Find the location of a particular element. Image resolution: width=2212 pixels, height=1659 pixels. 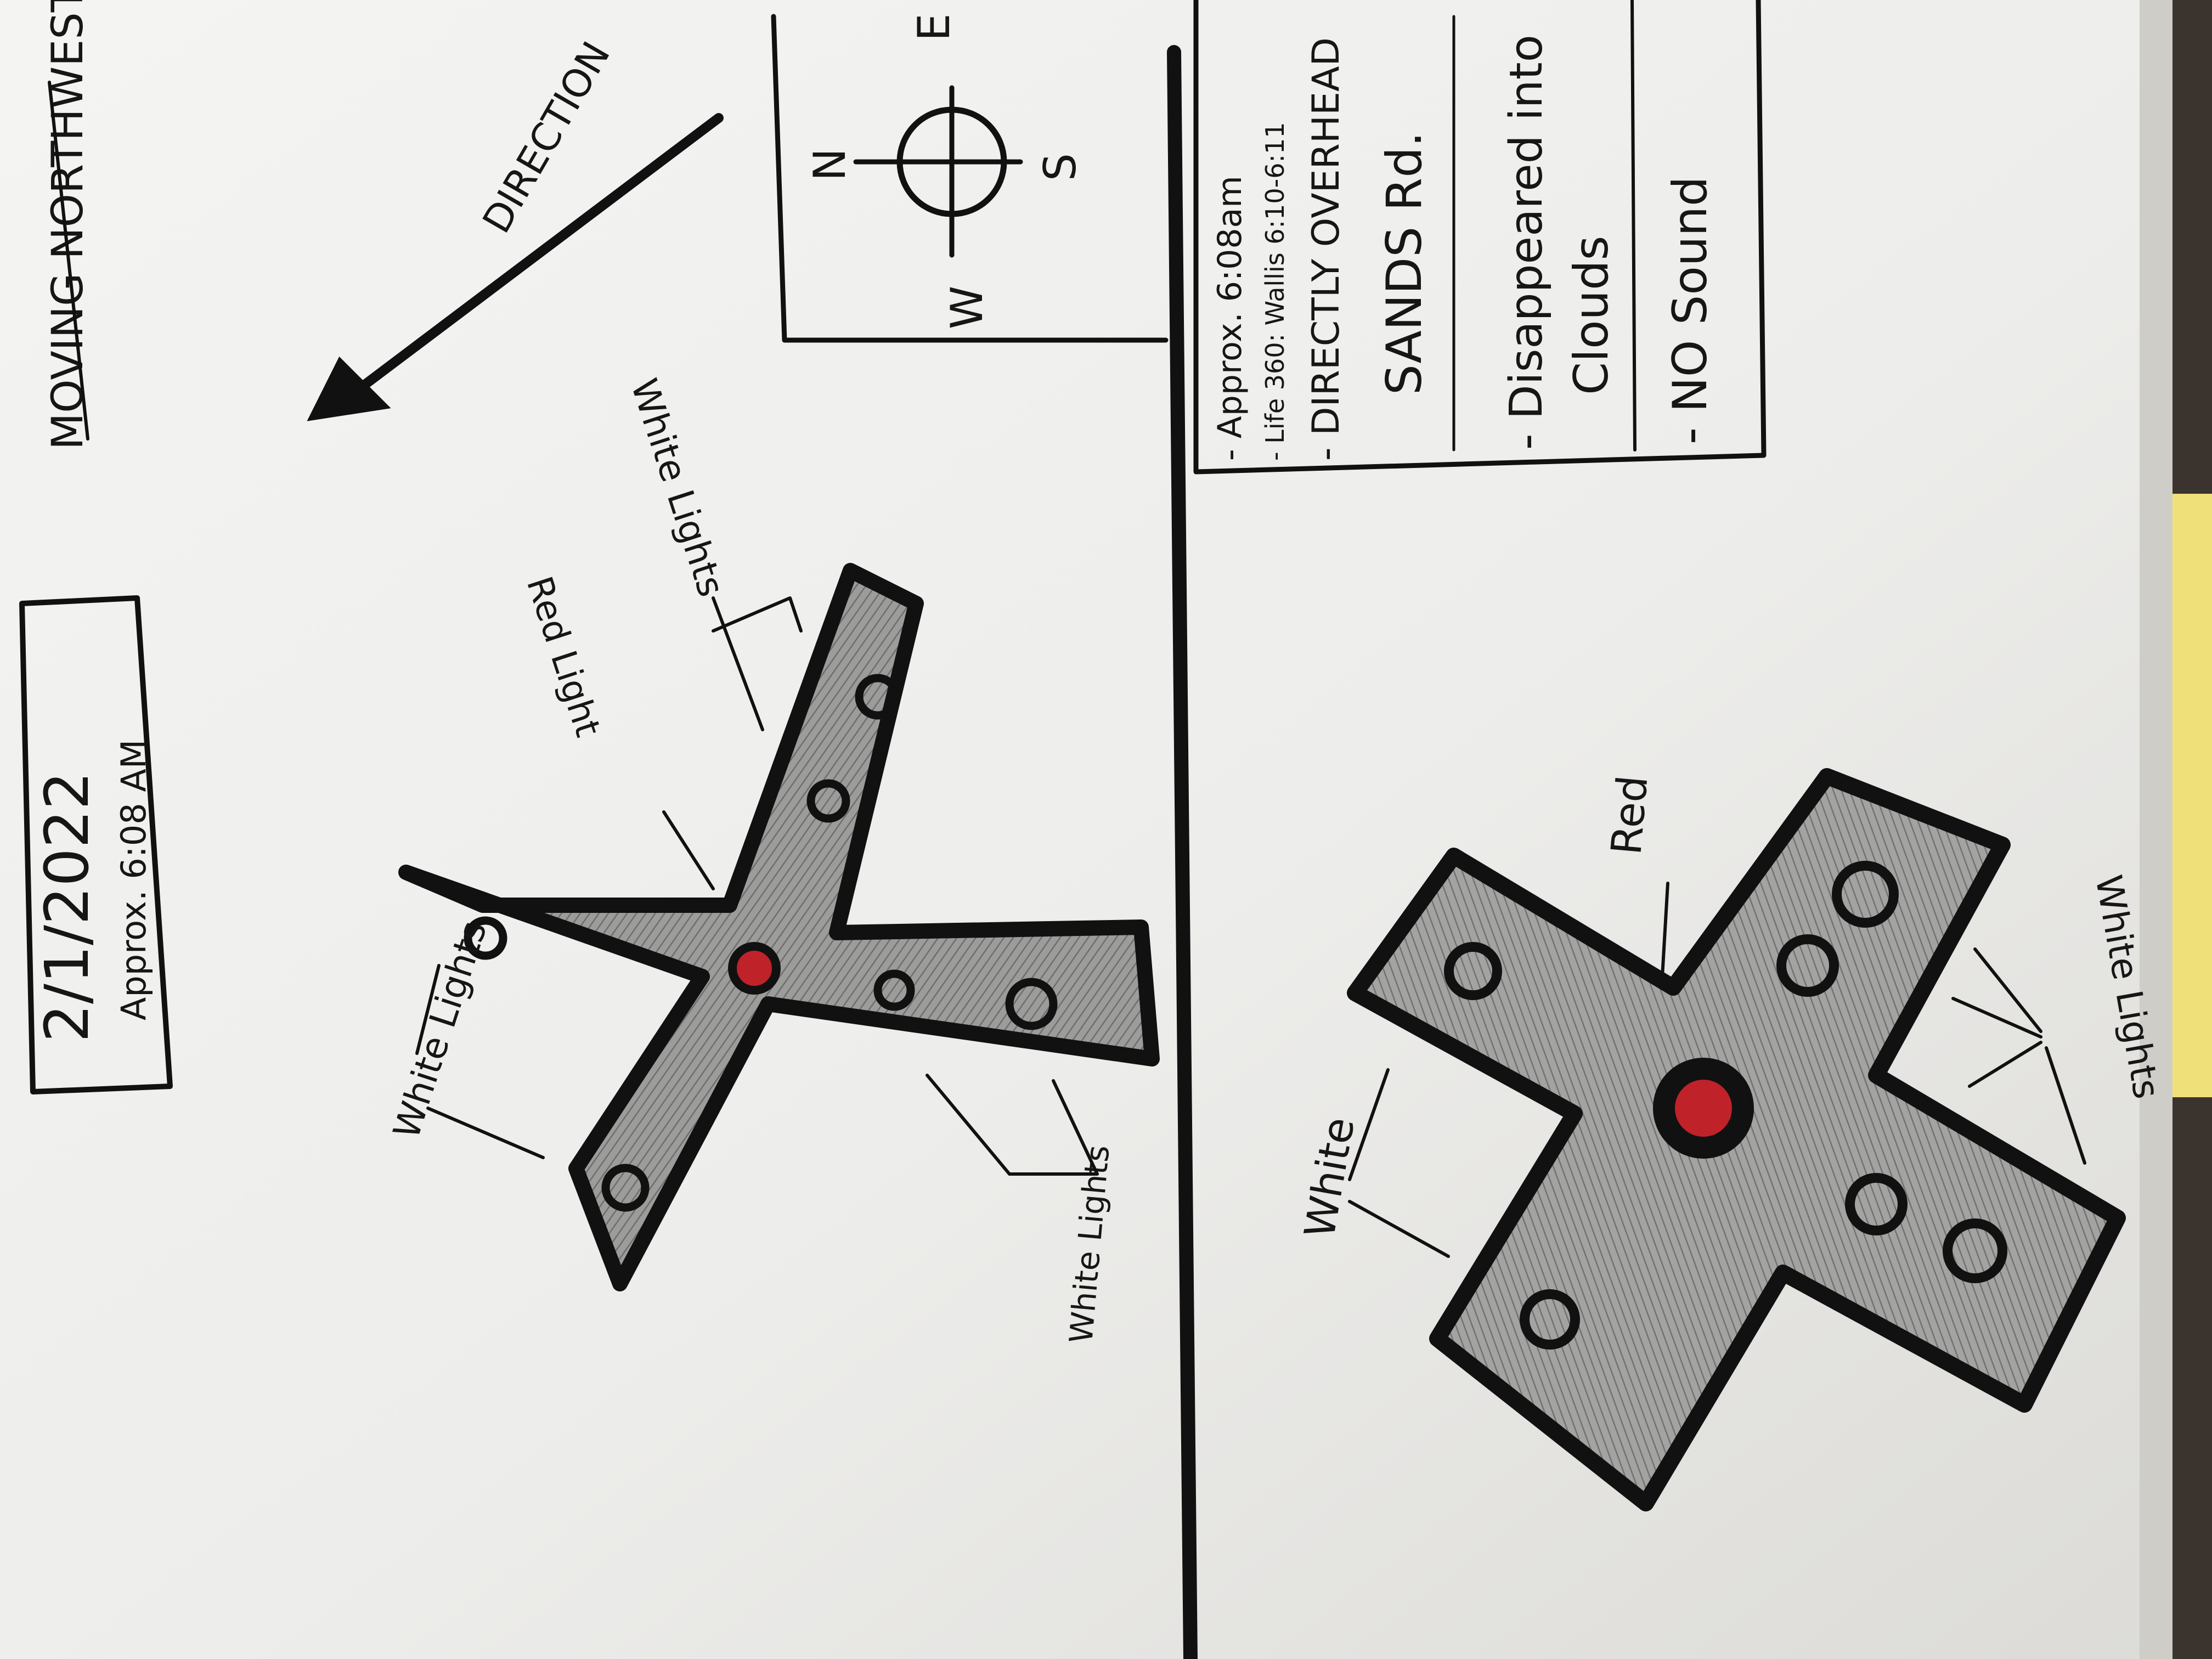

right-label-red: Red is located at coordinates (1629, 816).